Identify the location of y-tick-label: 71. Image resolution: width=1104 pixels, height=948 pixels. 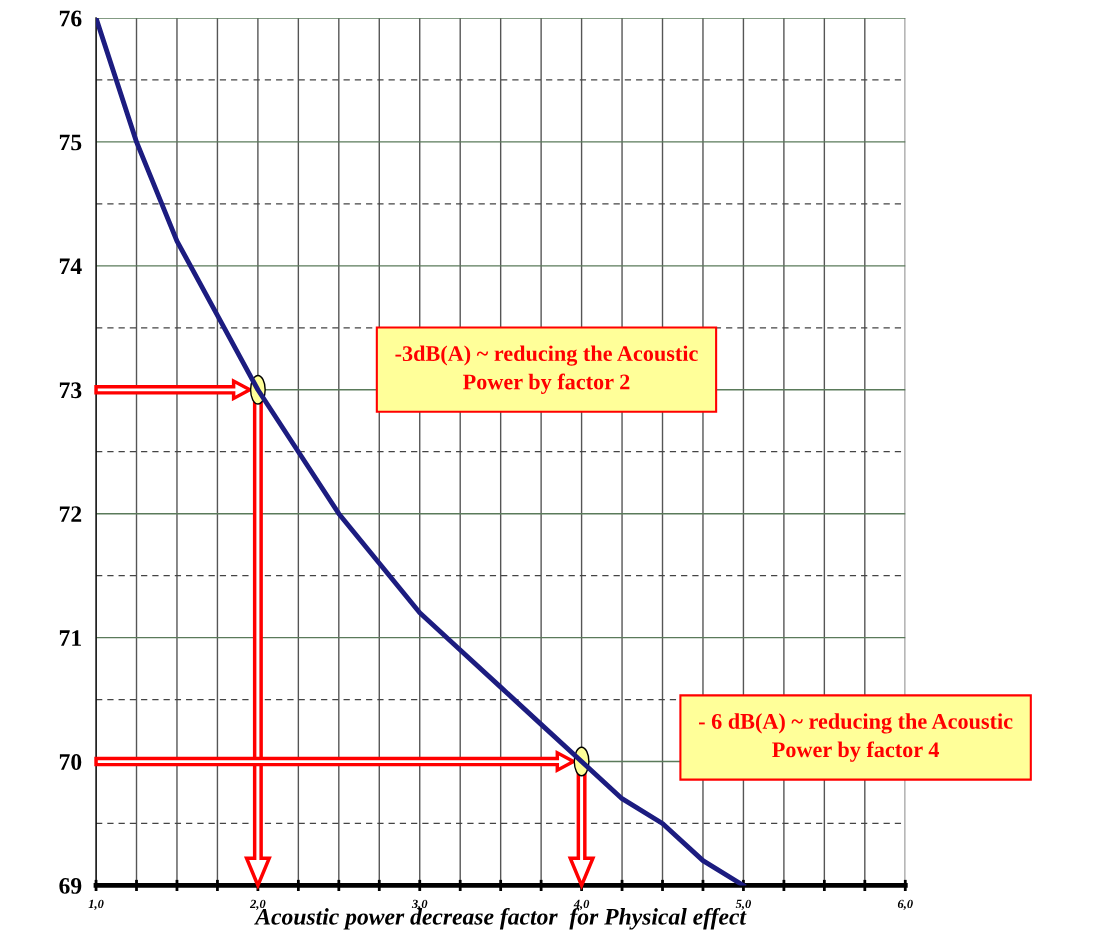
(70, 638).